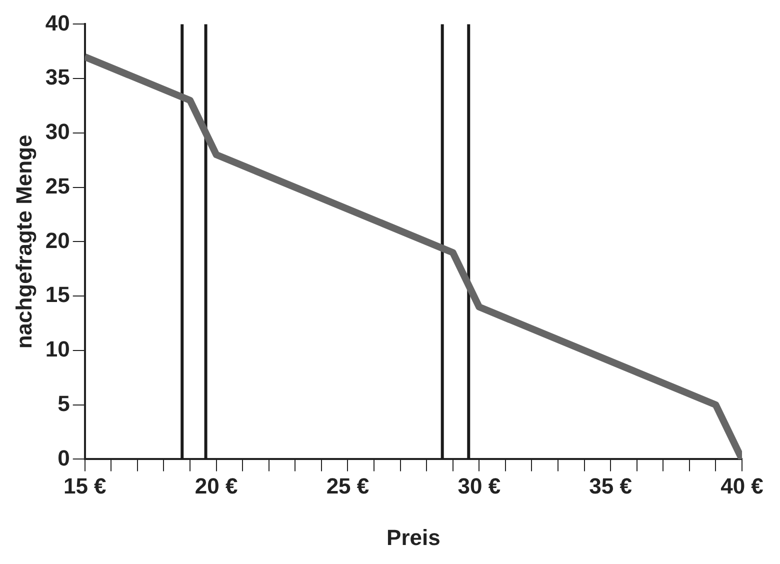  I want to click on y-tick-label: 25, so click(57, 185).